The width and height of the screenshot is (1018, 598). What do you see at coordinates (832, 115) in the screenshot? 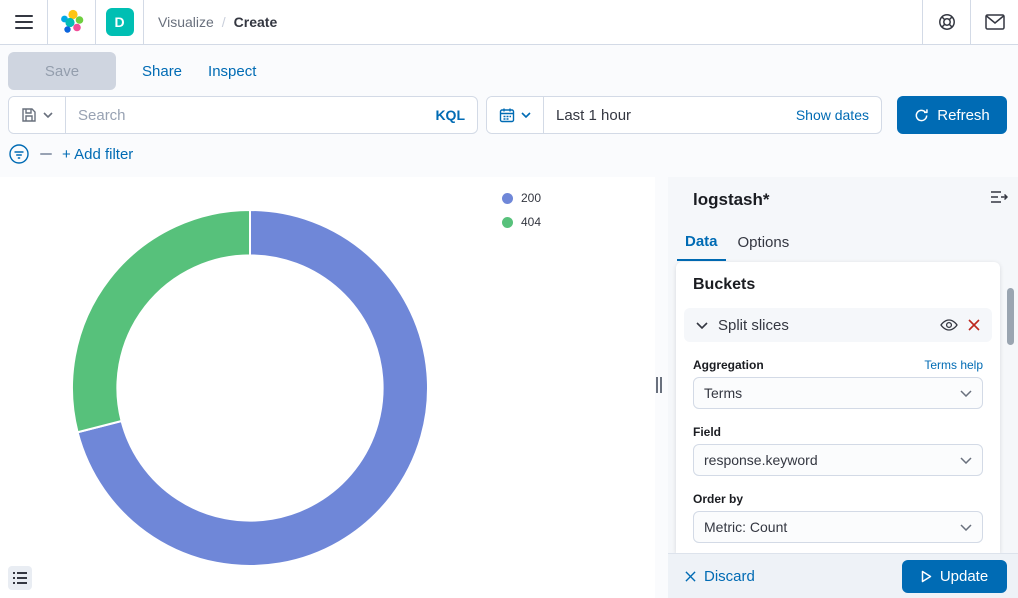
I see `show-dates-button: Show dates` at bounding box center [832, 115].